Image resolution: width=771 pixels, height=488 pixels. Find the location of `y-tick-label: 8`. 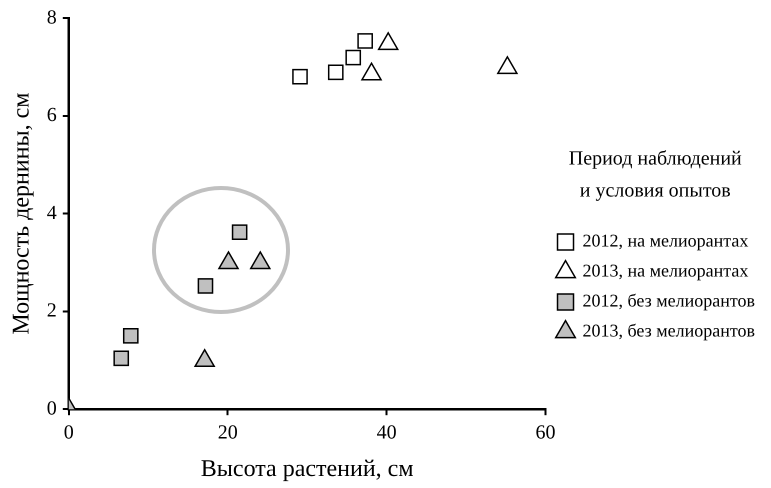

y-tick-label: 8 is located at coordinates (51, 17).